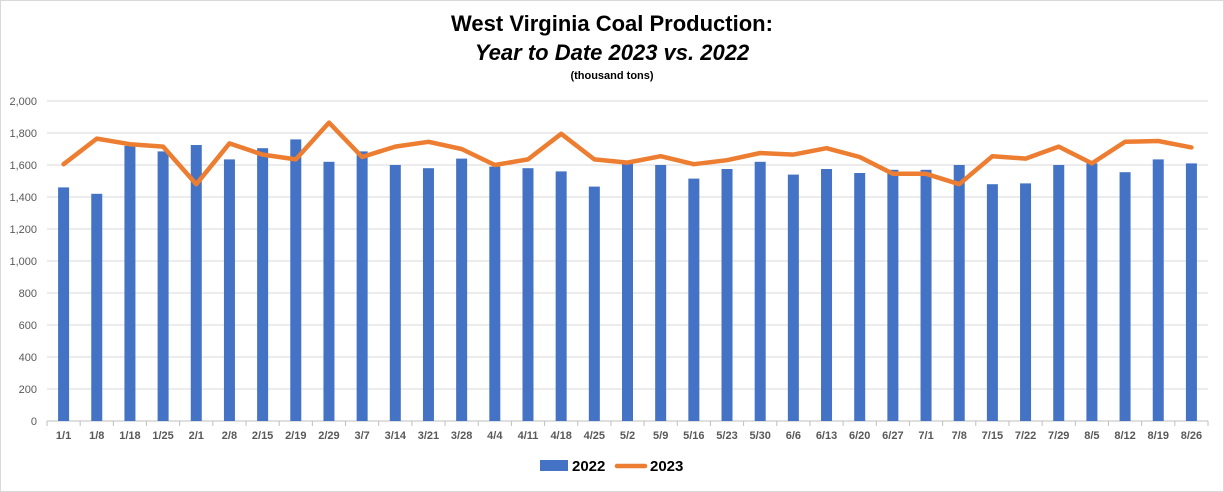 The width and height of the screenshot is (1224, 492). Describe the element at coordinates (992, 436) in the screenshot. I see `x-tick-label: 7/15` at that location.